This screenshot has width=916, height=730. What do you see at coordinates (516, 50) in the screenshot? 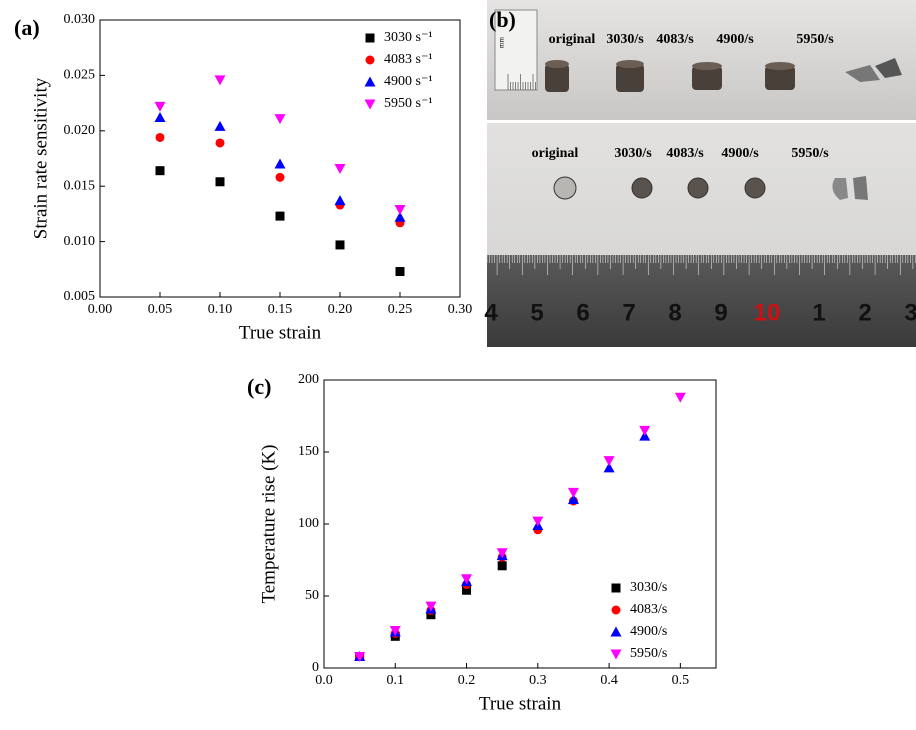
I see `scale-card` at bounding box center [516, 50].